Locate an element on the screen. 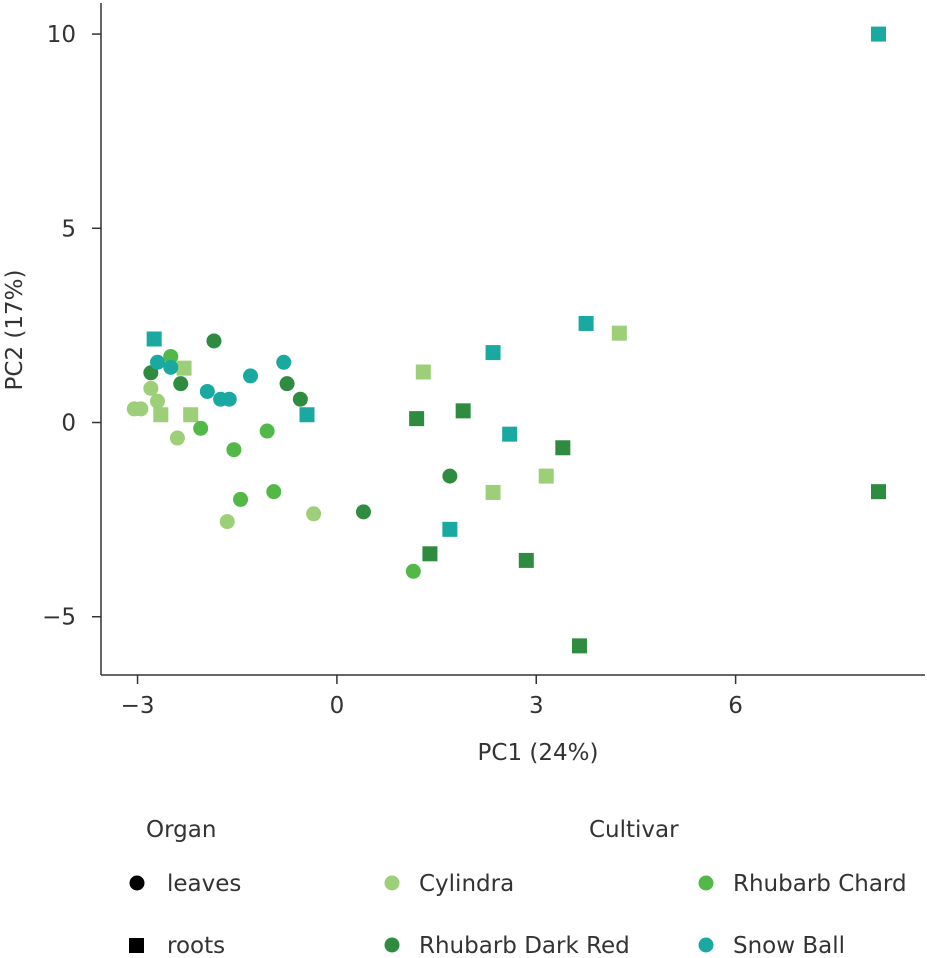 This screenshot has height=958, width=927. x-tick-label: −3 is located at coordinates (138, 706).